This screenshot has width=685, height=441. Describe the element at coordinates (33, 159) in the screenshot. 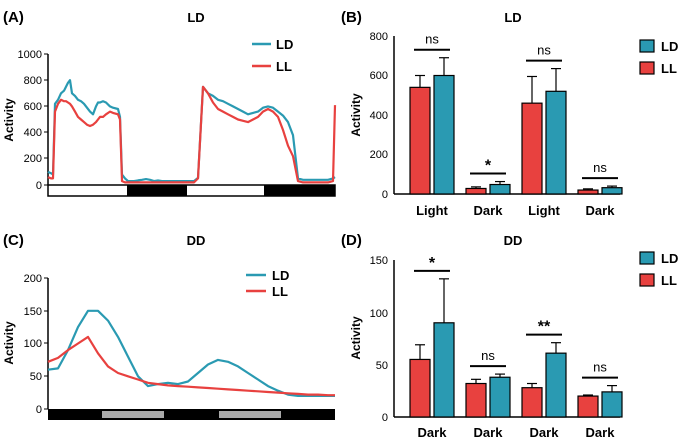

I see `panel-a-ytick: 200` at that location.